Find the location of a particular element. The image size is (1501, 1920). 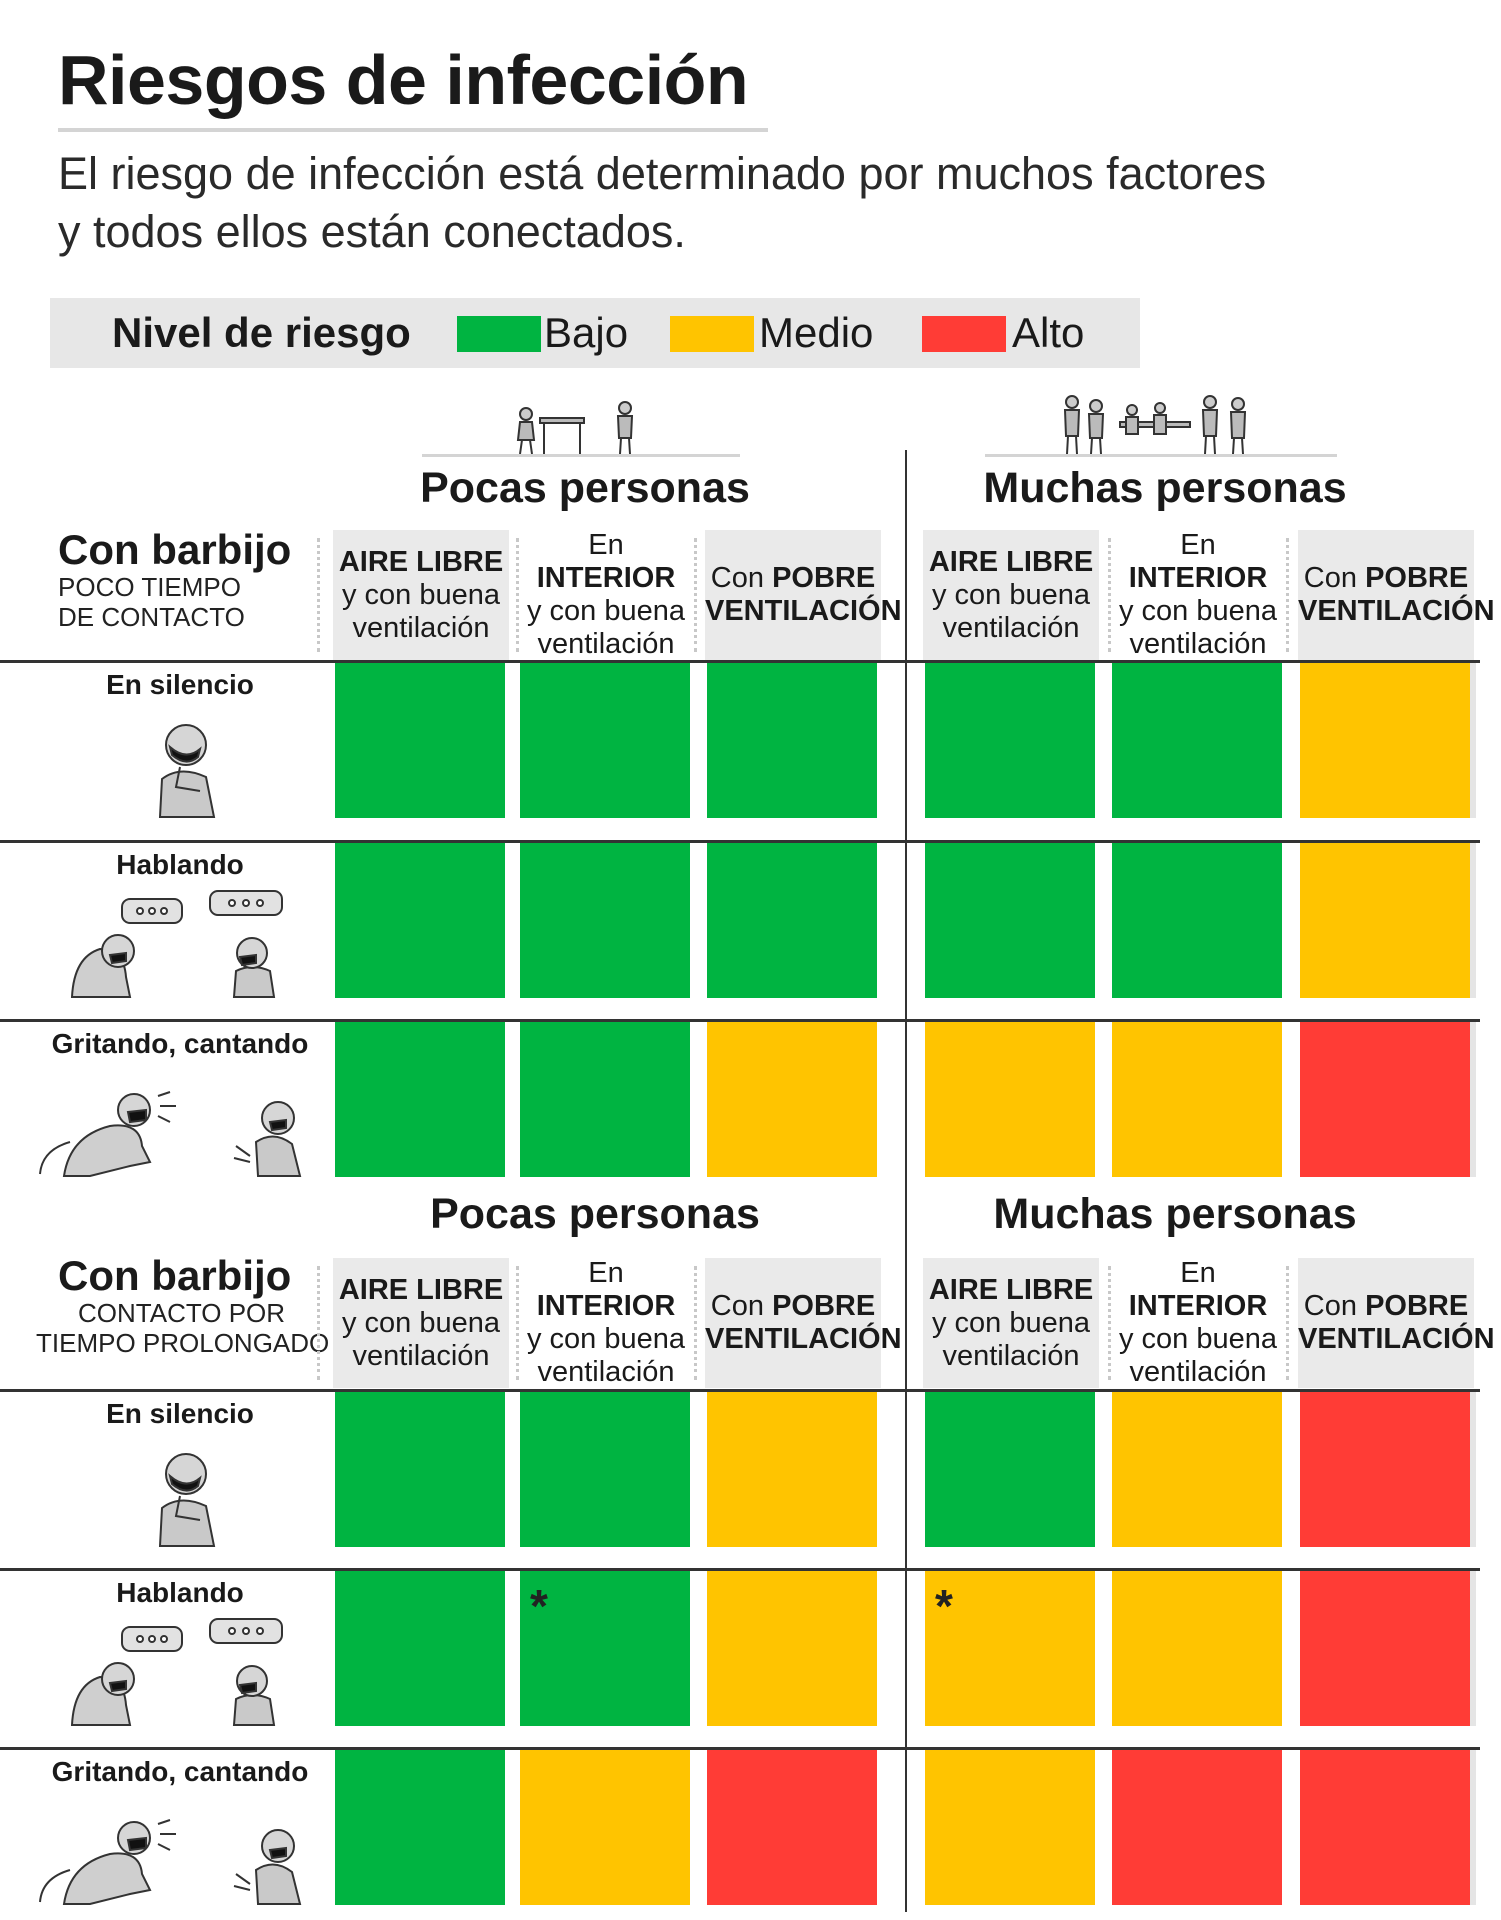

table2-title: Con barbijo is located at coordinates (175, 1275).